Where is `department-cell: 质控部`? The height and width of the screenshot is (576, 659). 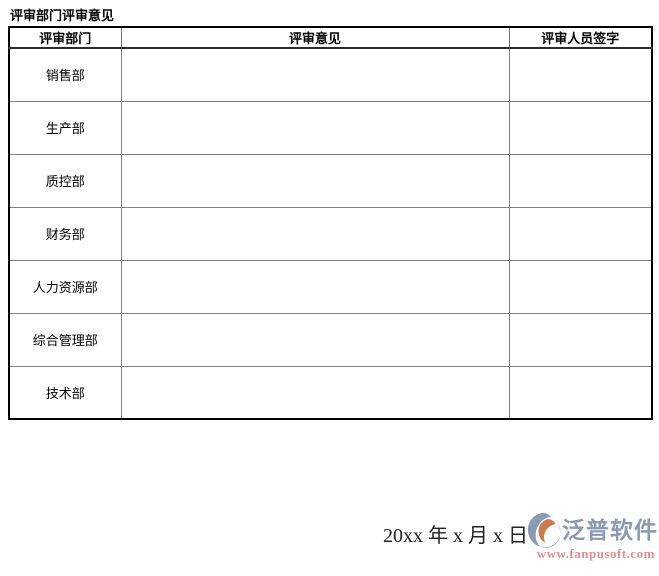 department-cell: 质控部 is located at coordinates (65, 180).